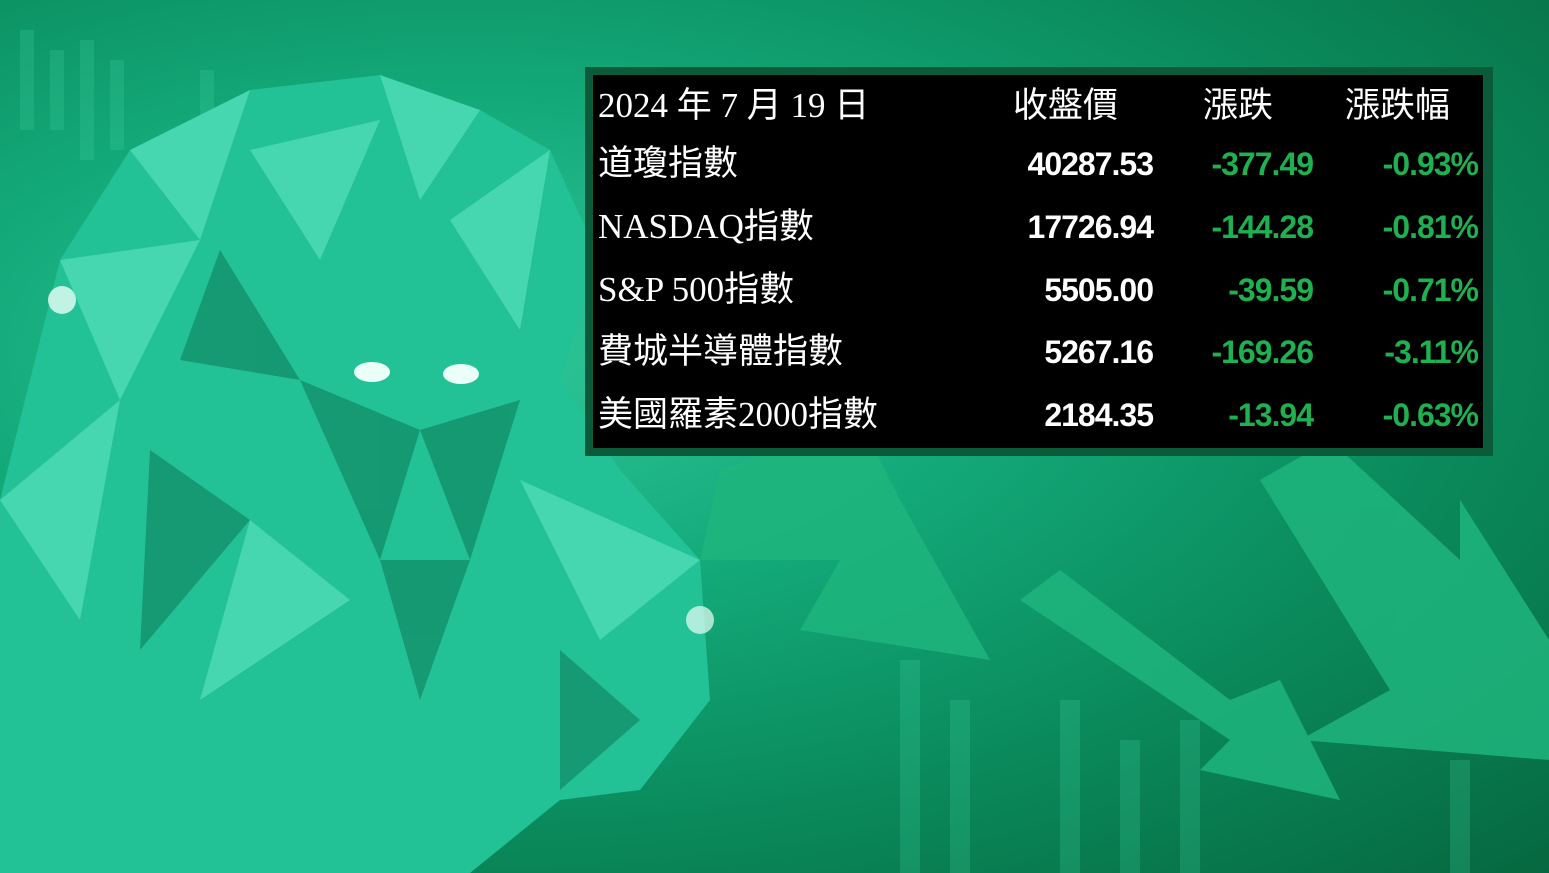  I want to click on table-row: 道瓊指數 40287.53 -377.49 -0.93%, so click(1038, 164).